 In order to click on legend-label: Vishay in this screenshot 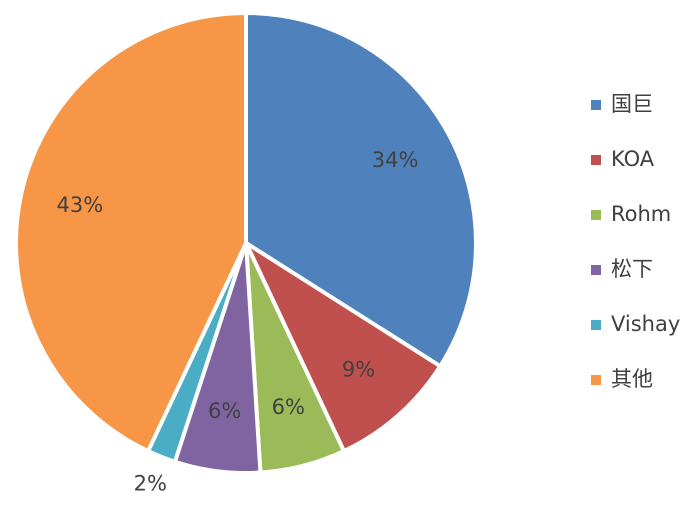, I will do `click(645, 324)`.